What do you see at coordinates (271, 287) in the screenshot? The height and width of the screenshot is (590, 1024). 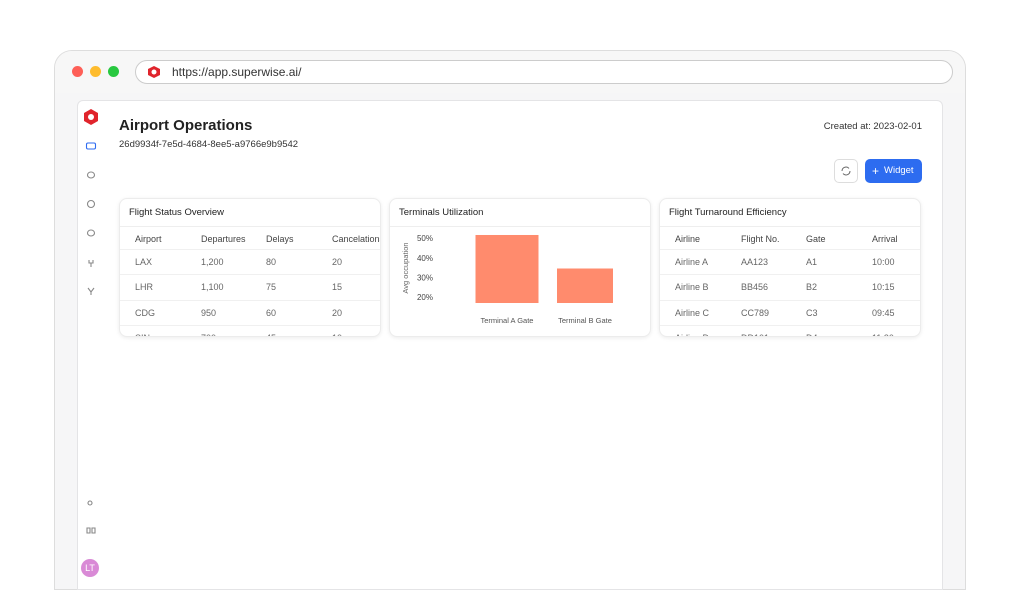 I see `table-cell: 75` at bounding box center [271, 287].